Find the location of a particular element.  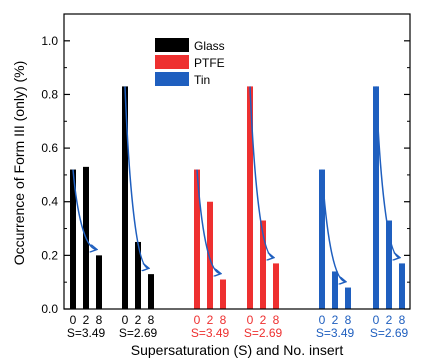

y-tick-label: 0.6 is located at coordinates (49, 148).